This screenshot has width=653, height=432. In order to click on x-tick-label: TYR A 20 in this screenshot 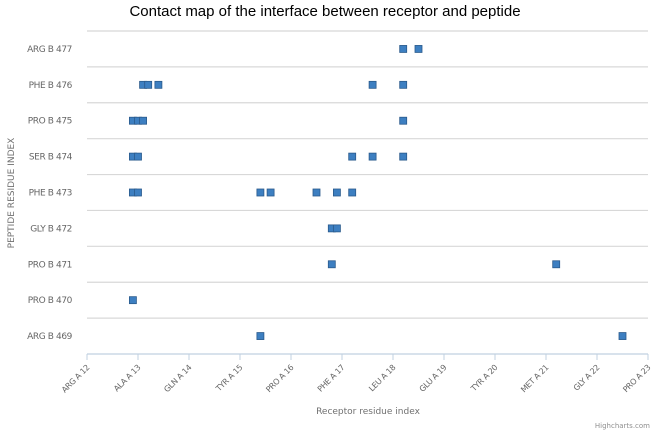, I will do `click(484, 378)`.